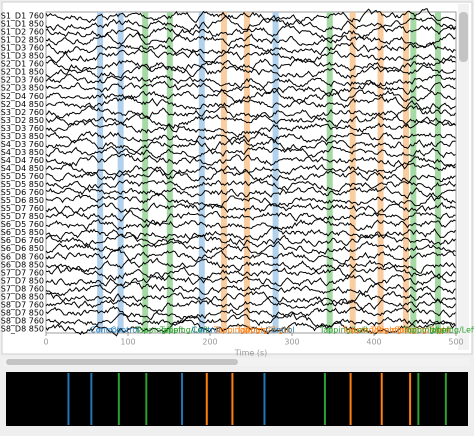 The width and height of the screenshot is (474, 436). Describe the element at coordinates (122, 362) in the screenshot. I see `h-scroll-thumb` at that location.